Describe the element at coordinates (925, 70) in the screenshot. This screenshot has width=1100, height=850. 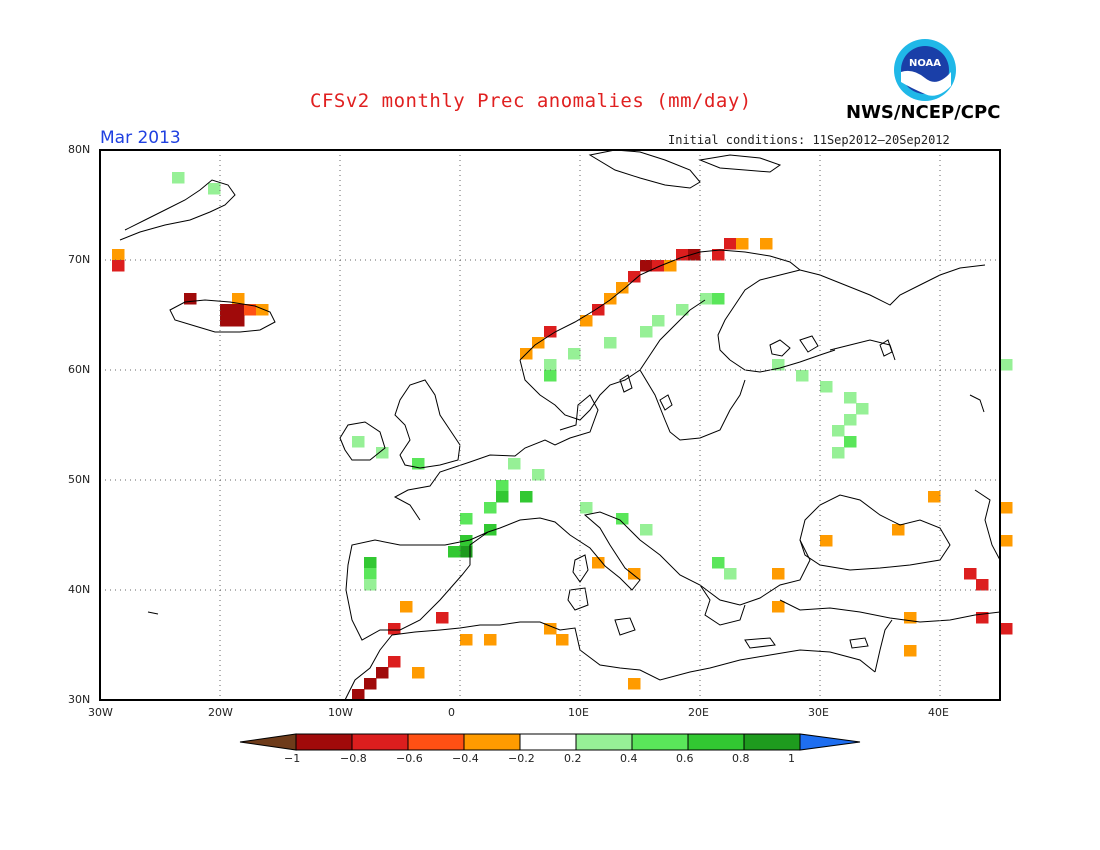
I see `noaa-logo: NOAA` at that location.